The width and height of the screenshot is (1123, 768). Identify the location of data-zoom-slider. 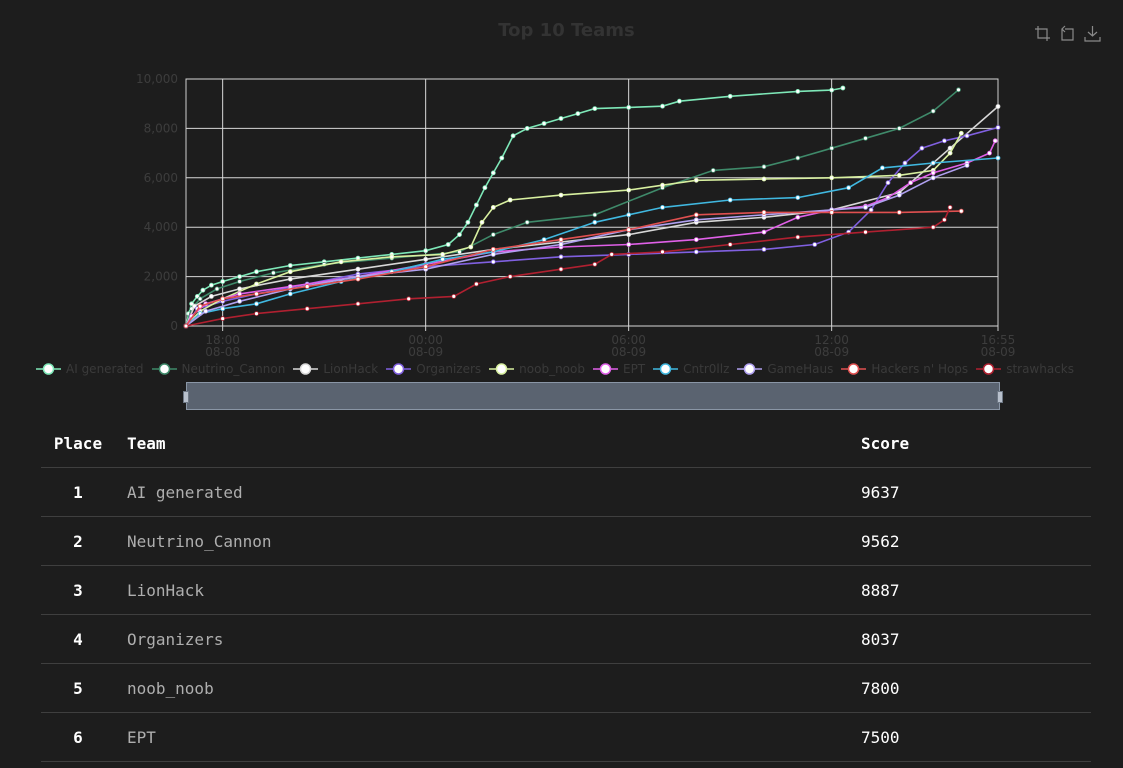
(593, 396).